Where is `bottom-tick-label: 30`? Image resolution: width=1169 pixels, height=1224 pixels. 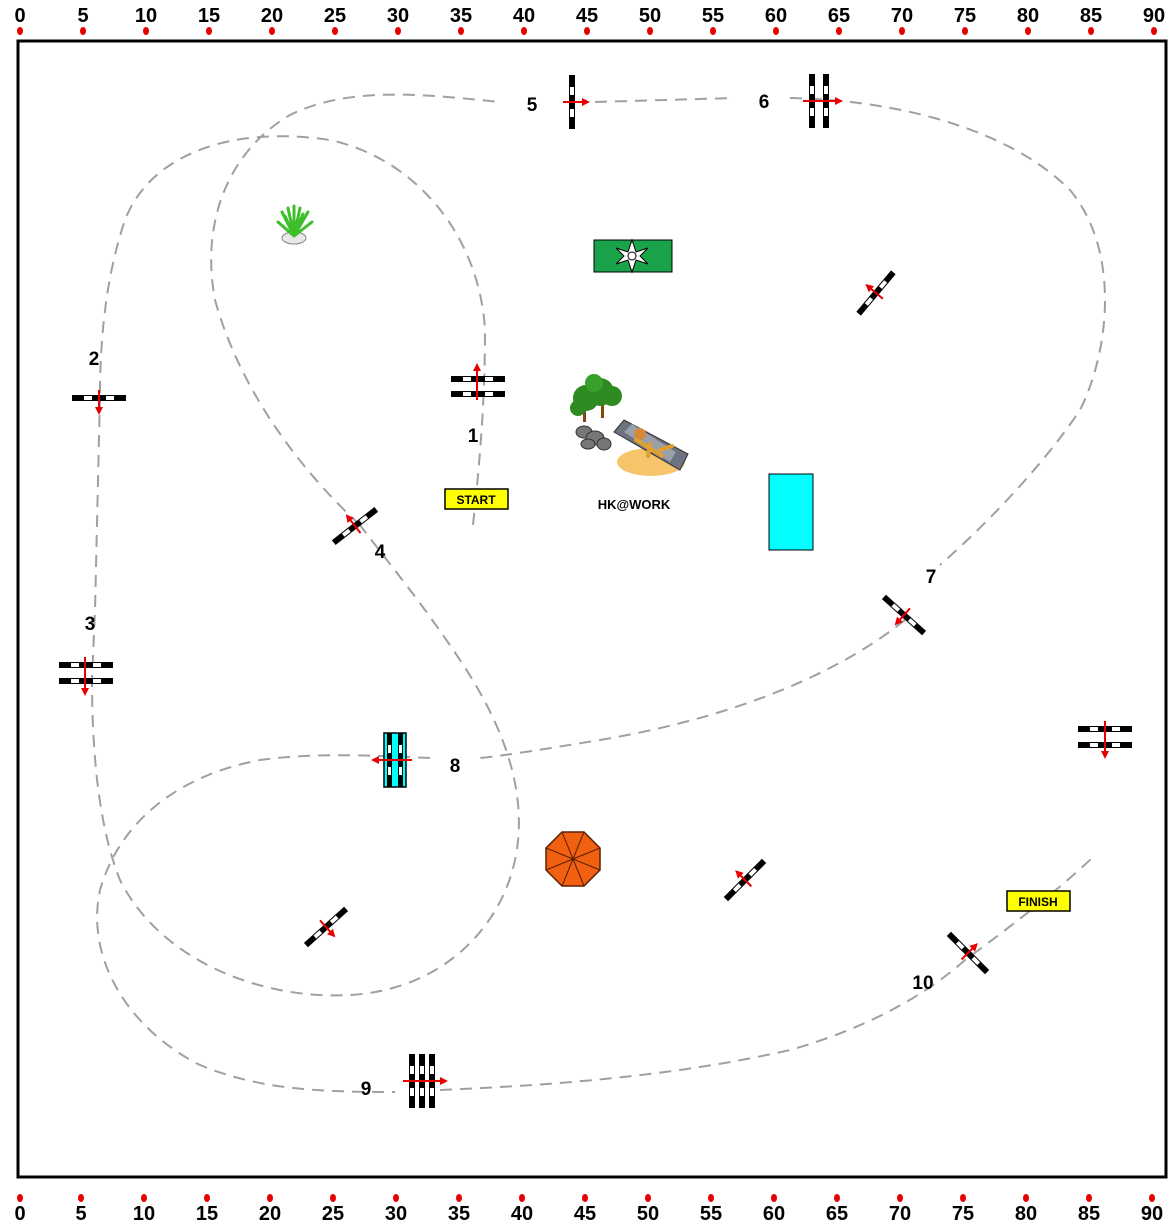
bottom-tick-label: 30 is located at coordinates (396, 1213).